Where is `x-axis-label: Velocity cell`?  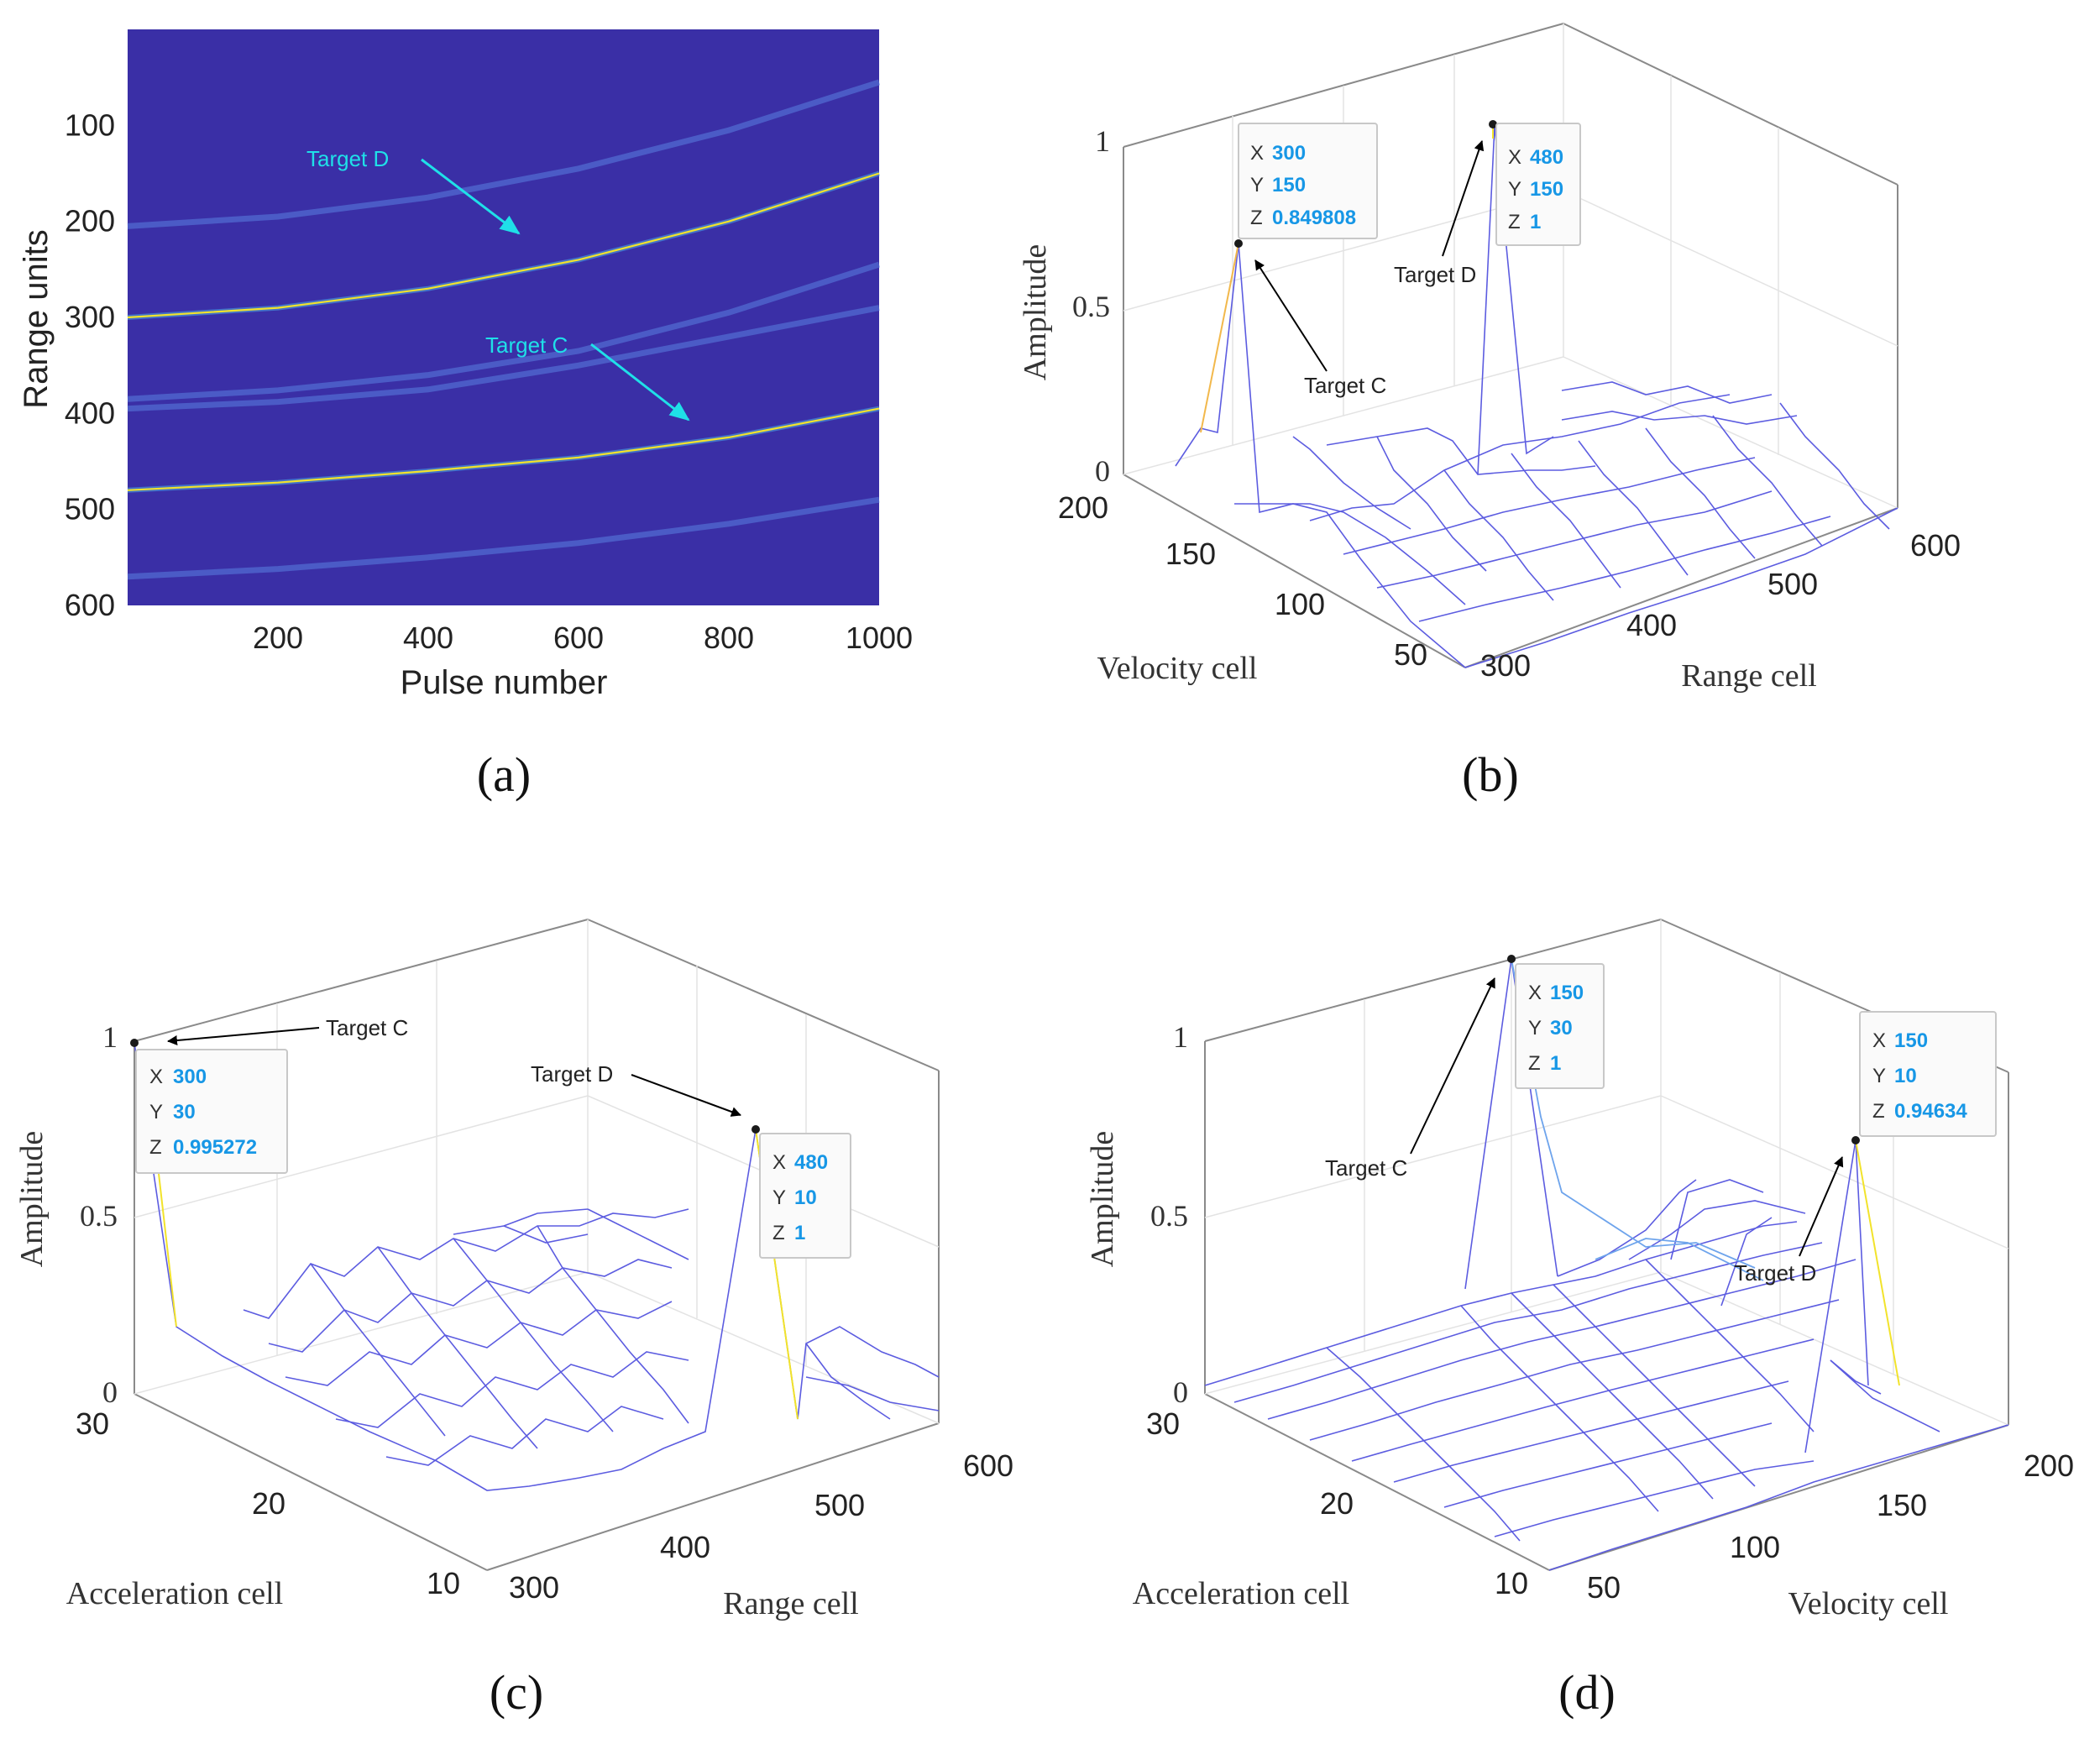
x-axis-label: Velocity cell is located at coordinates (1869, 1603).